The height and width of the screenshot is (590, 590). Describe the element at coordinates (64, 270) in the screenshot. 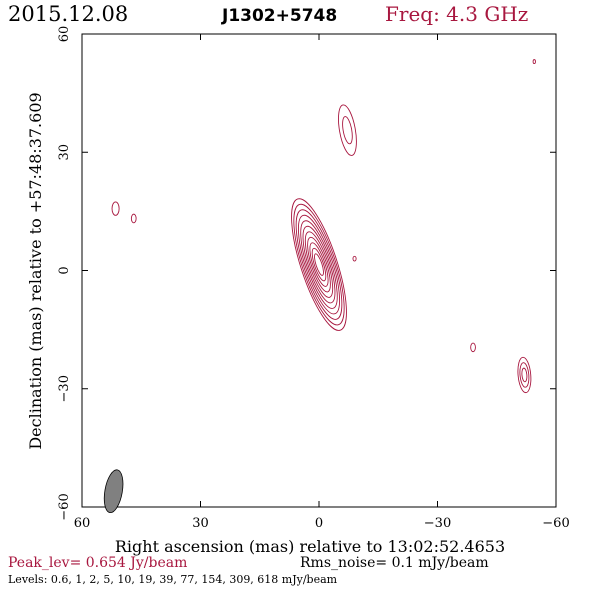

I see `y-tick-label: 0` at that location.